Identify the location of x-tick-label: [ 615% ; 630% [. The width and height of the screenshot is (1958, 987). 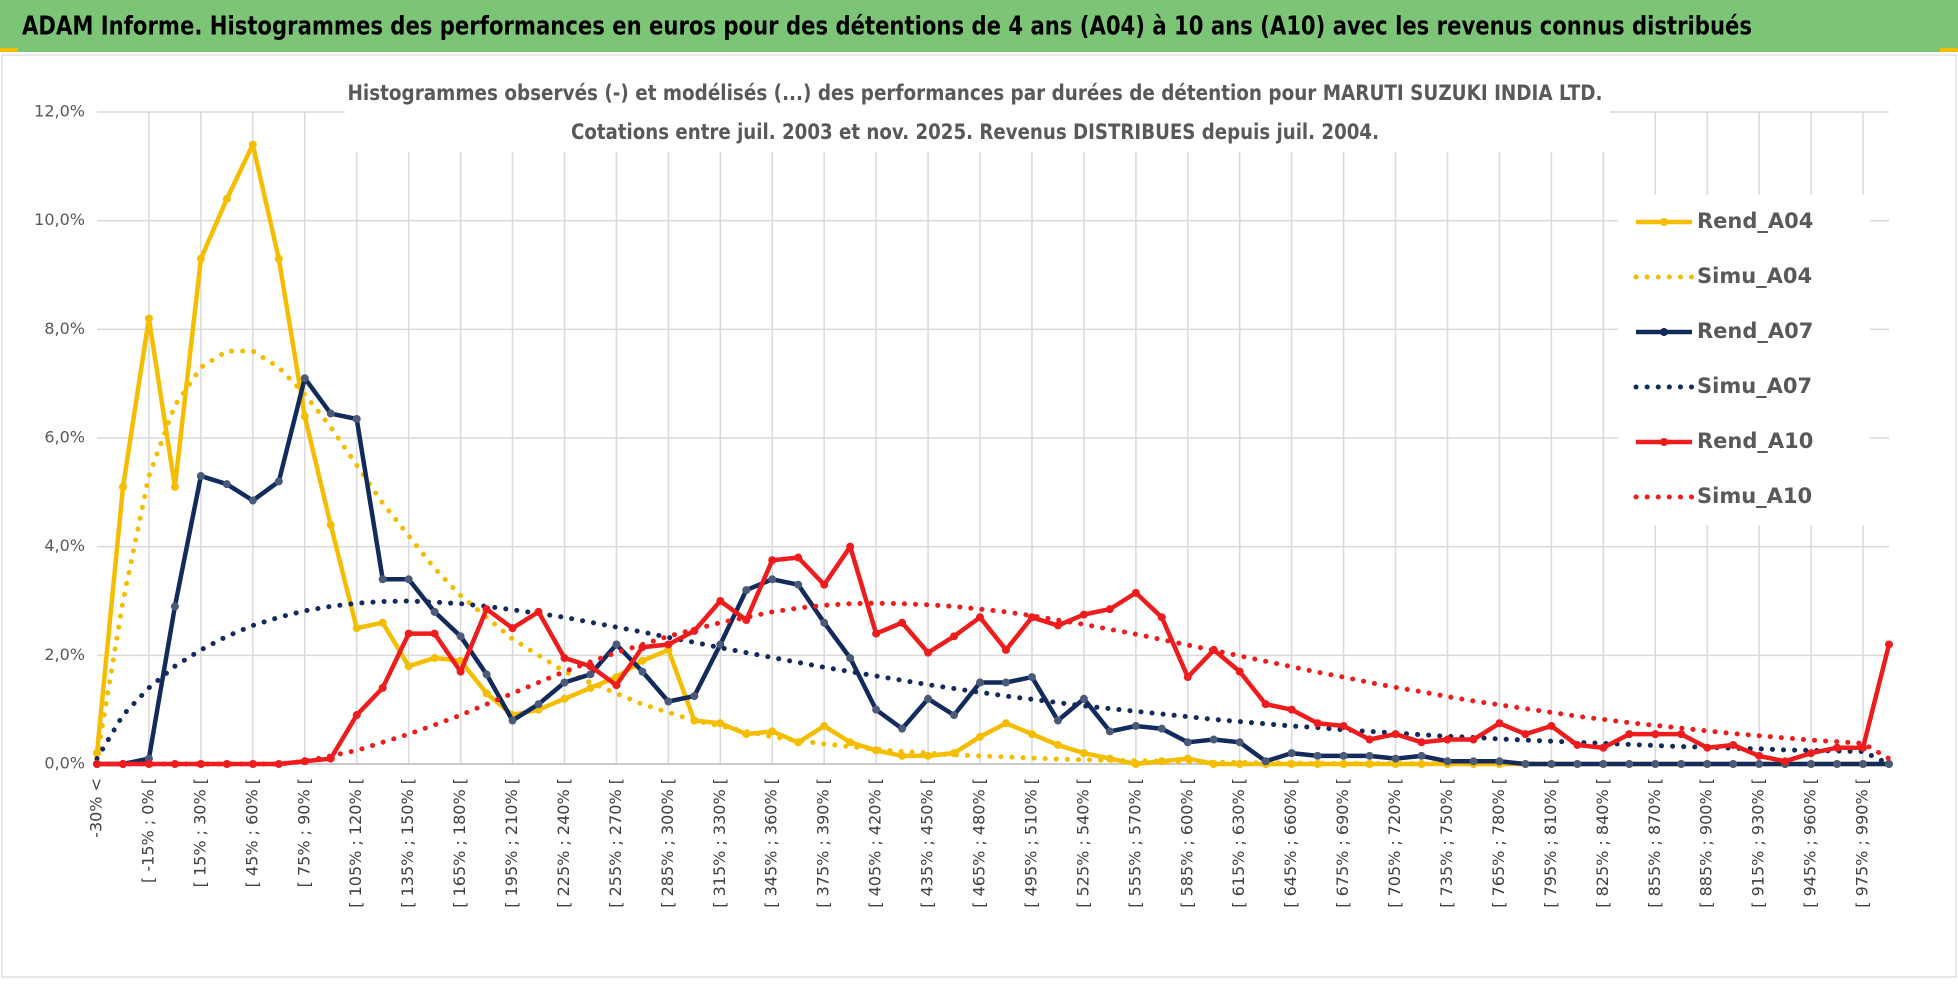
(1238, 843).